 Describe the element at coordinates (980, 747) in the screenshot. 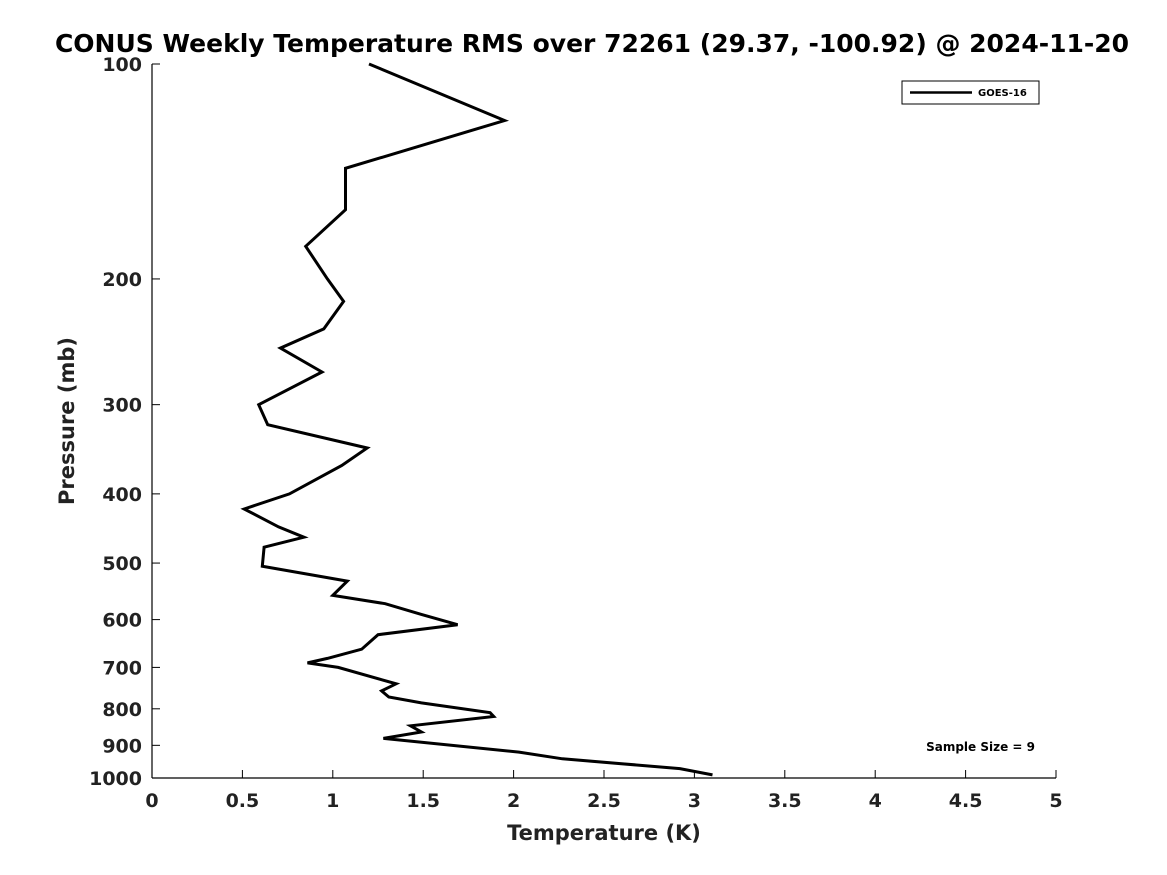

I see `sample-size-annotation: Sample Size = 9` at that location.